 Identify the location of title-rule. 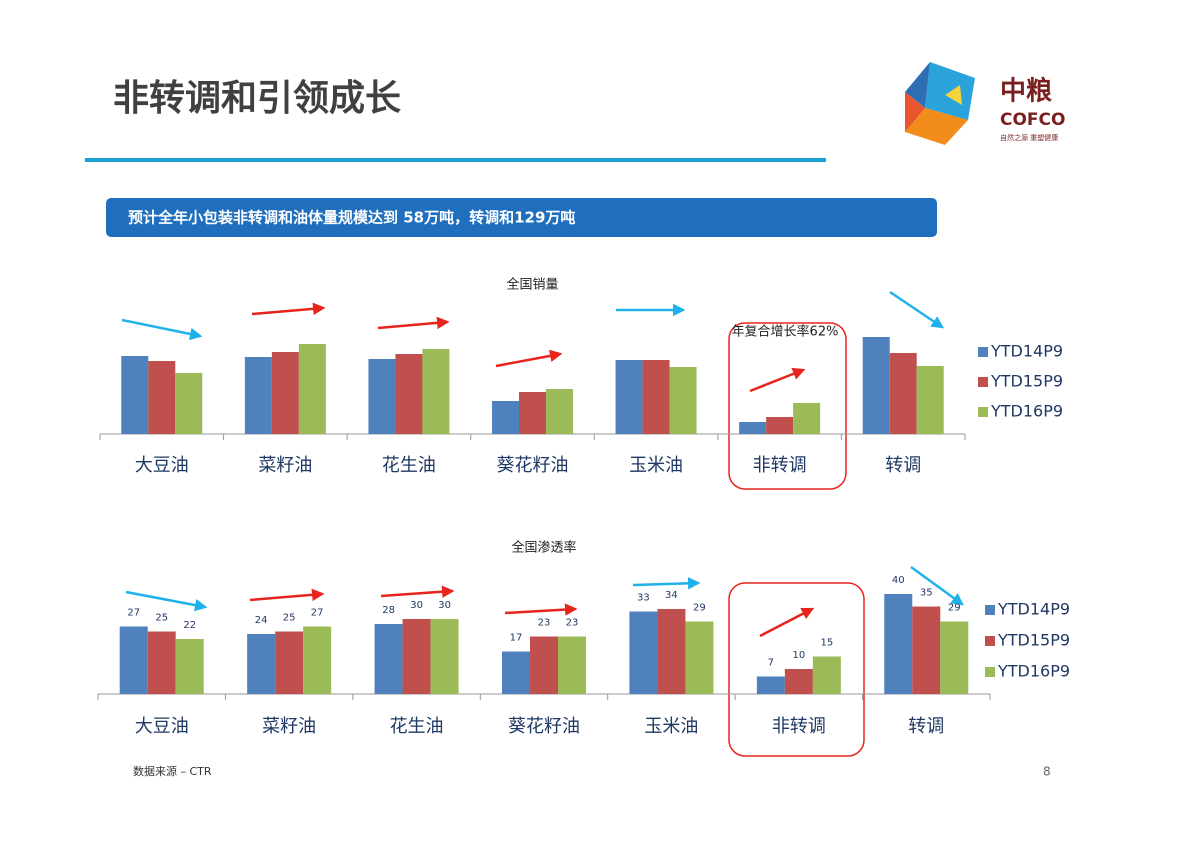
(455, 160).